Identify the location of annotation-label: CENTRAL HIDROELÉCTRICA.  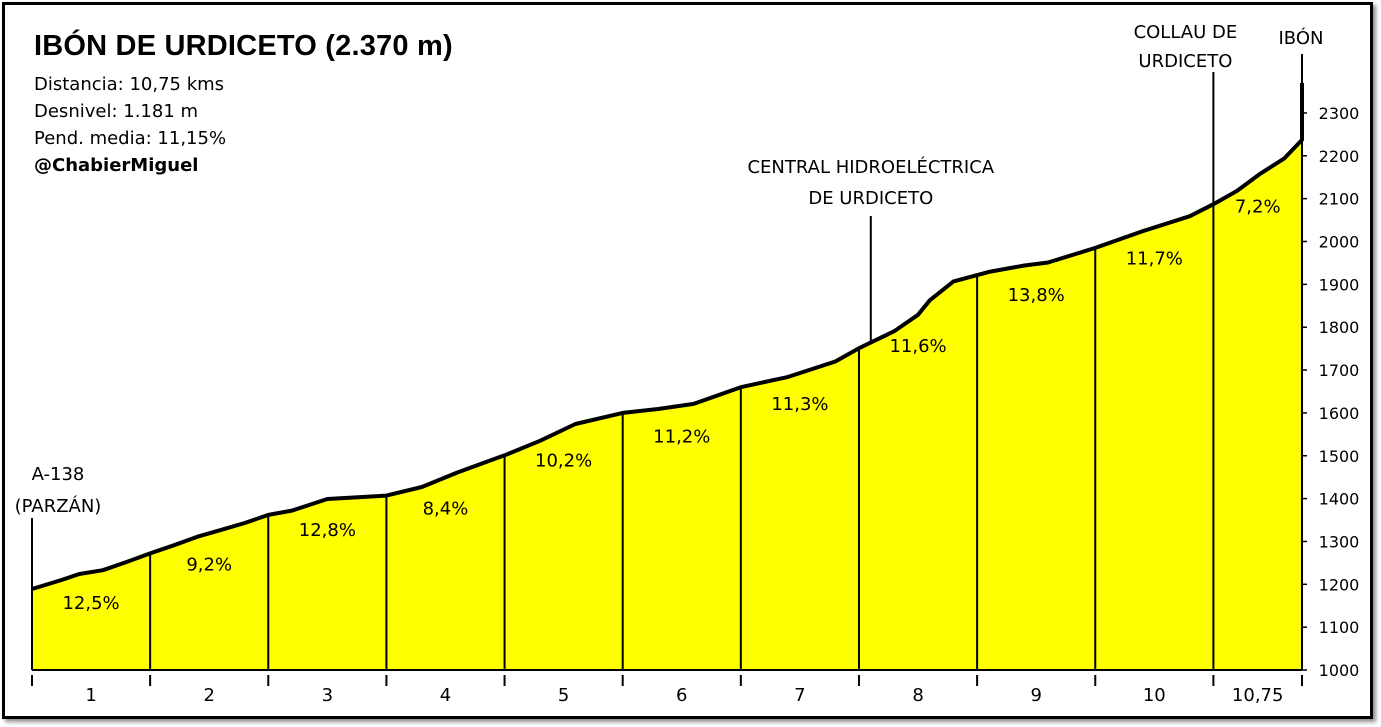
(870, 167).